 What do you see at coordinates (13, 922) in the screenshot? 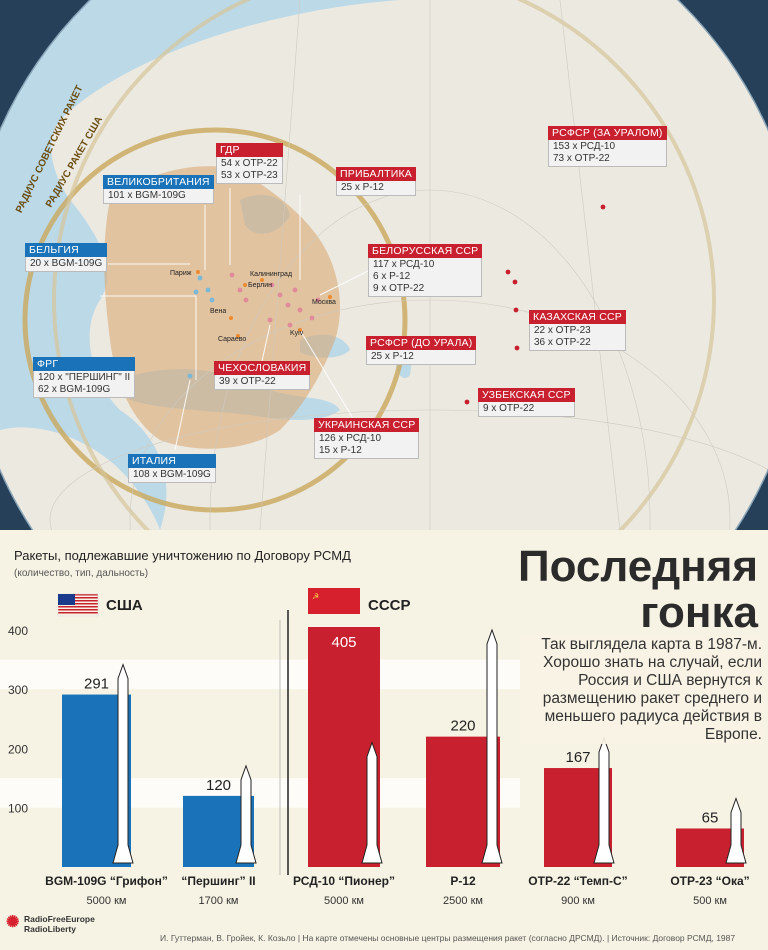
I see `logo-star-icon: ✺` at bounding box center [13, 922].